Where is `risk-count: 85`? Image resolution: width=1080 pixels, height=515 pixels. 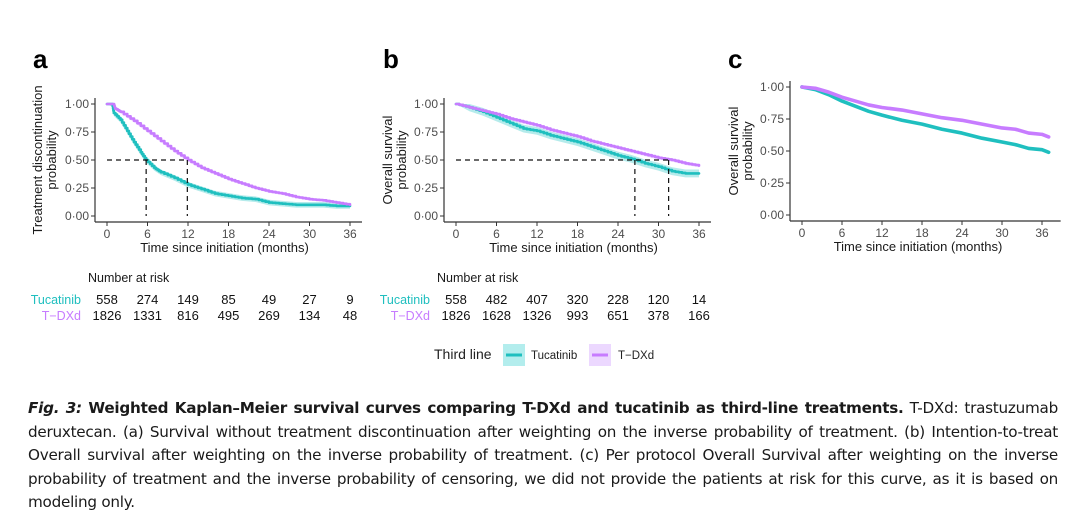 risk-count: 85 is located at coordinates (228, 299).